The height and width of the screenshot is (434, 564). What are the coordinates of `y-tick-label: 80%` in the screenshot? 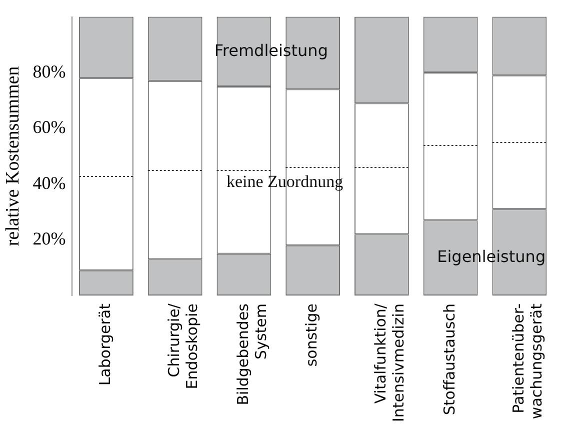 It's located at (49, 71).